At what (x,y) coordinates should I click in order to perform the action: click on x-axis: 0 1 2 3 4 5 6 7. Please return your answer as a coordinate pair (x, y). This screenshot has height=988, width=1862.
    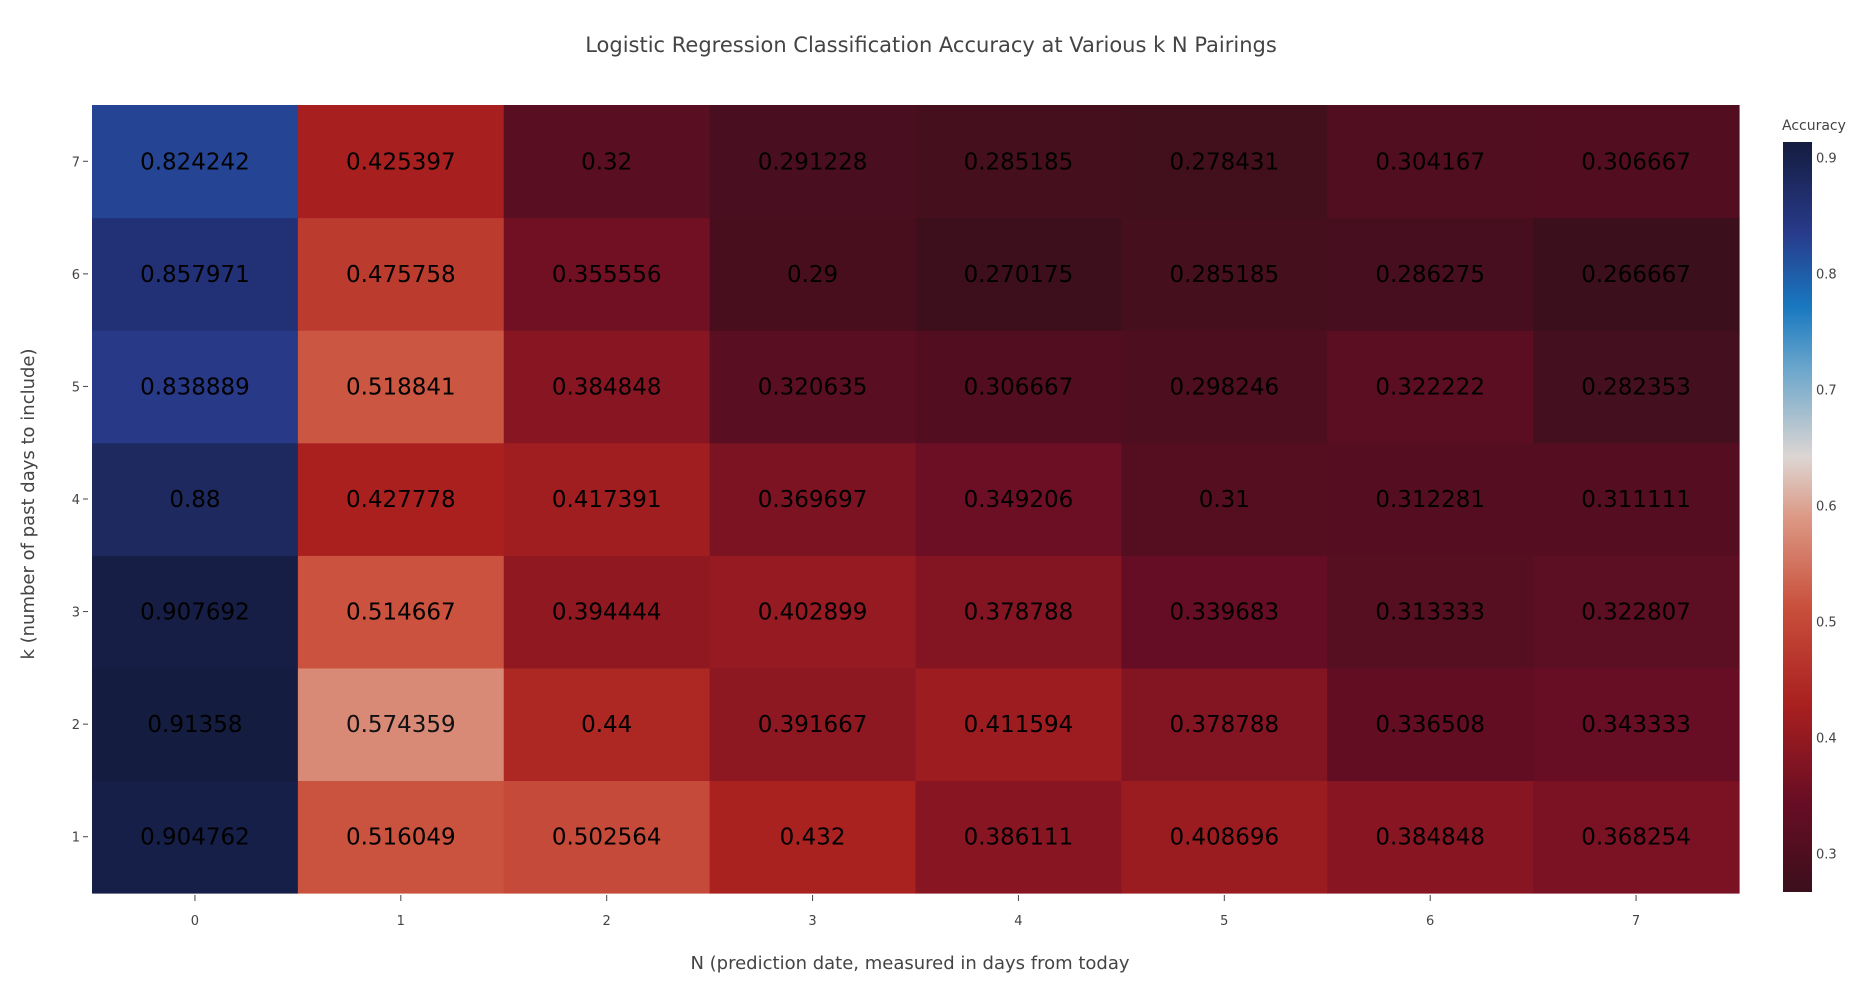
    Looking at the image, I should click on (915, 912).